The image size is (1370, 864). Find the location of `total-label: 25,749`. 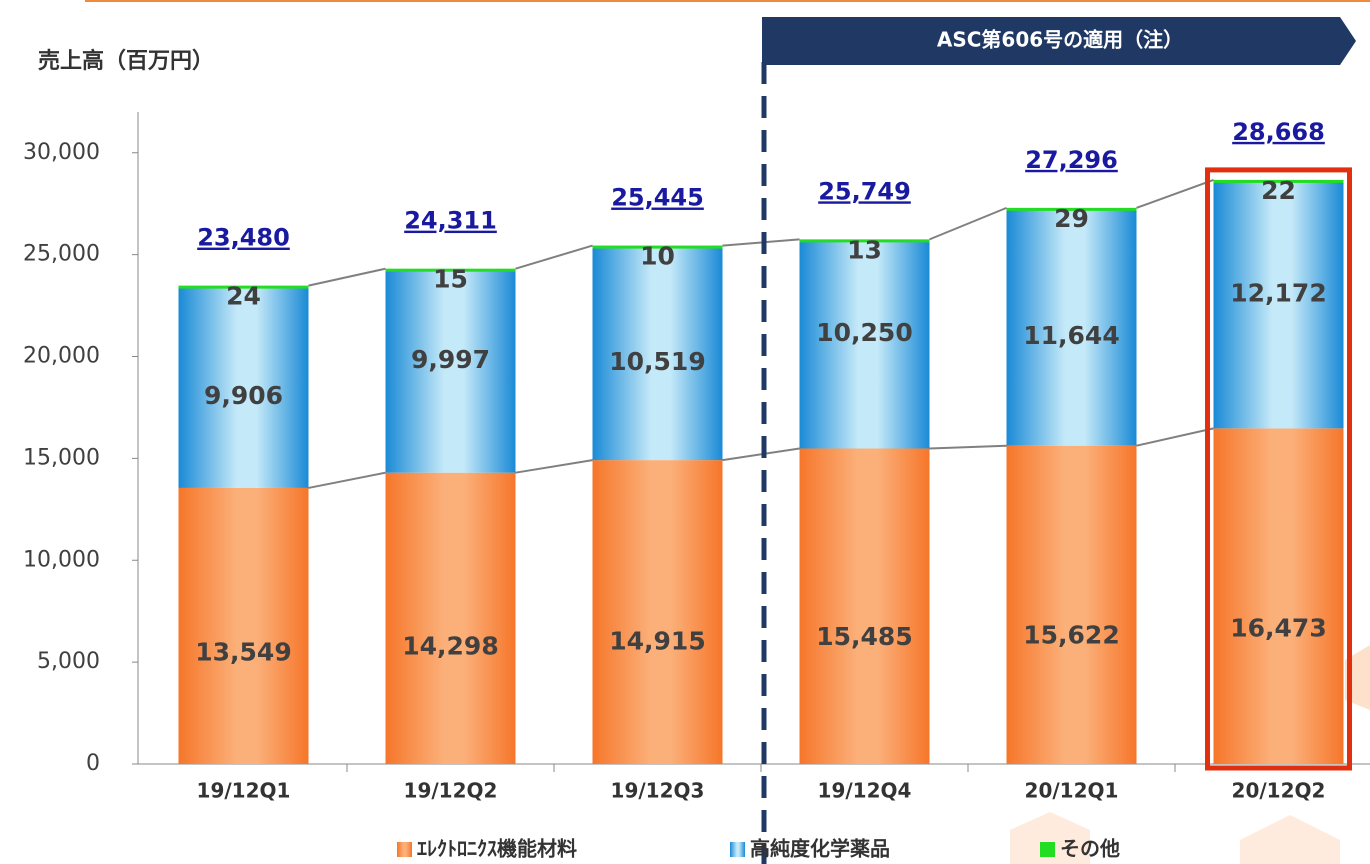

total-label: 25,749 is located at coordinates (864, 191).